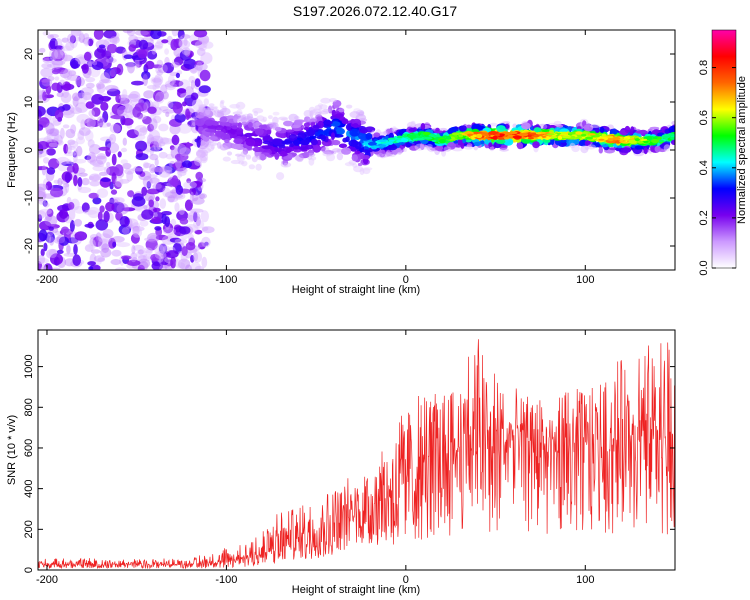 This screenshot has height=600, width=750. Describe the element at coordinates (704, 167) in the screenshot. I see `colorbar-tick-label: 0.4` at that location.